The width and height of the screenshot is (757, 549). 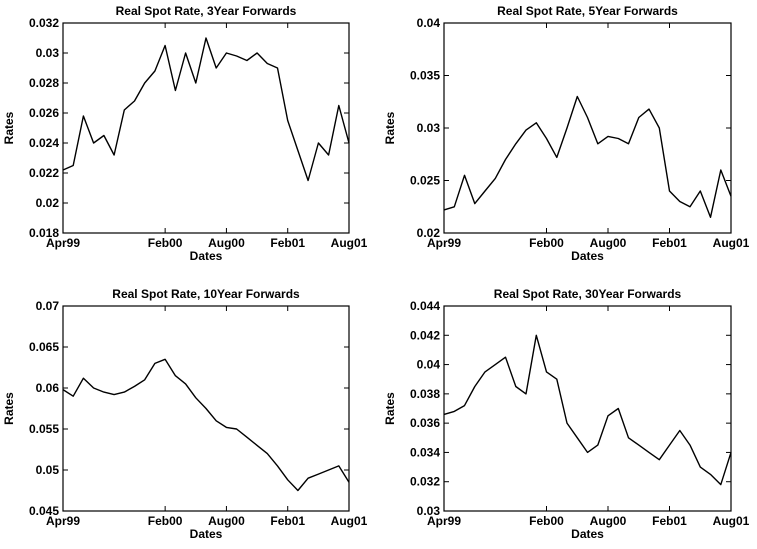 What do you see at coordinates (425, 394) in the screenshot?
I see `y-tick-label: 0.038` at bounding box center [425, 394].